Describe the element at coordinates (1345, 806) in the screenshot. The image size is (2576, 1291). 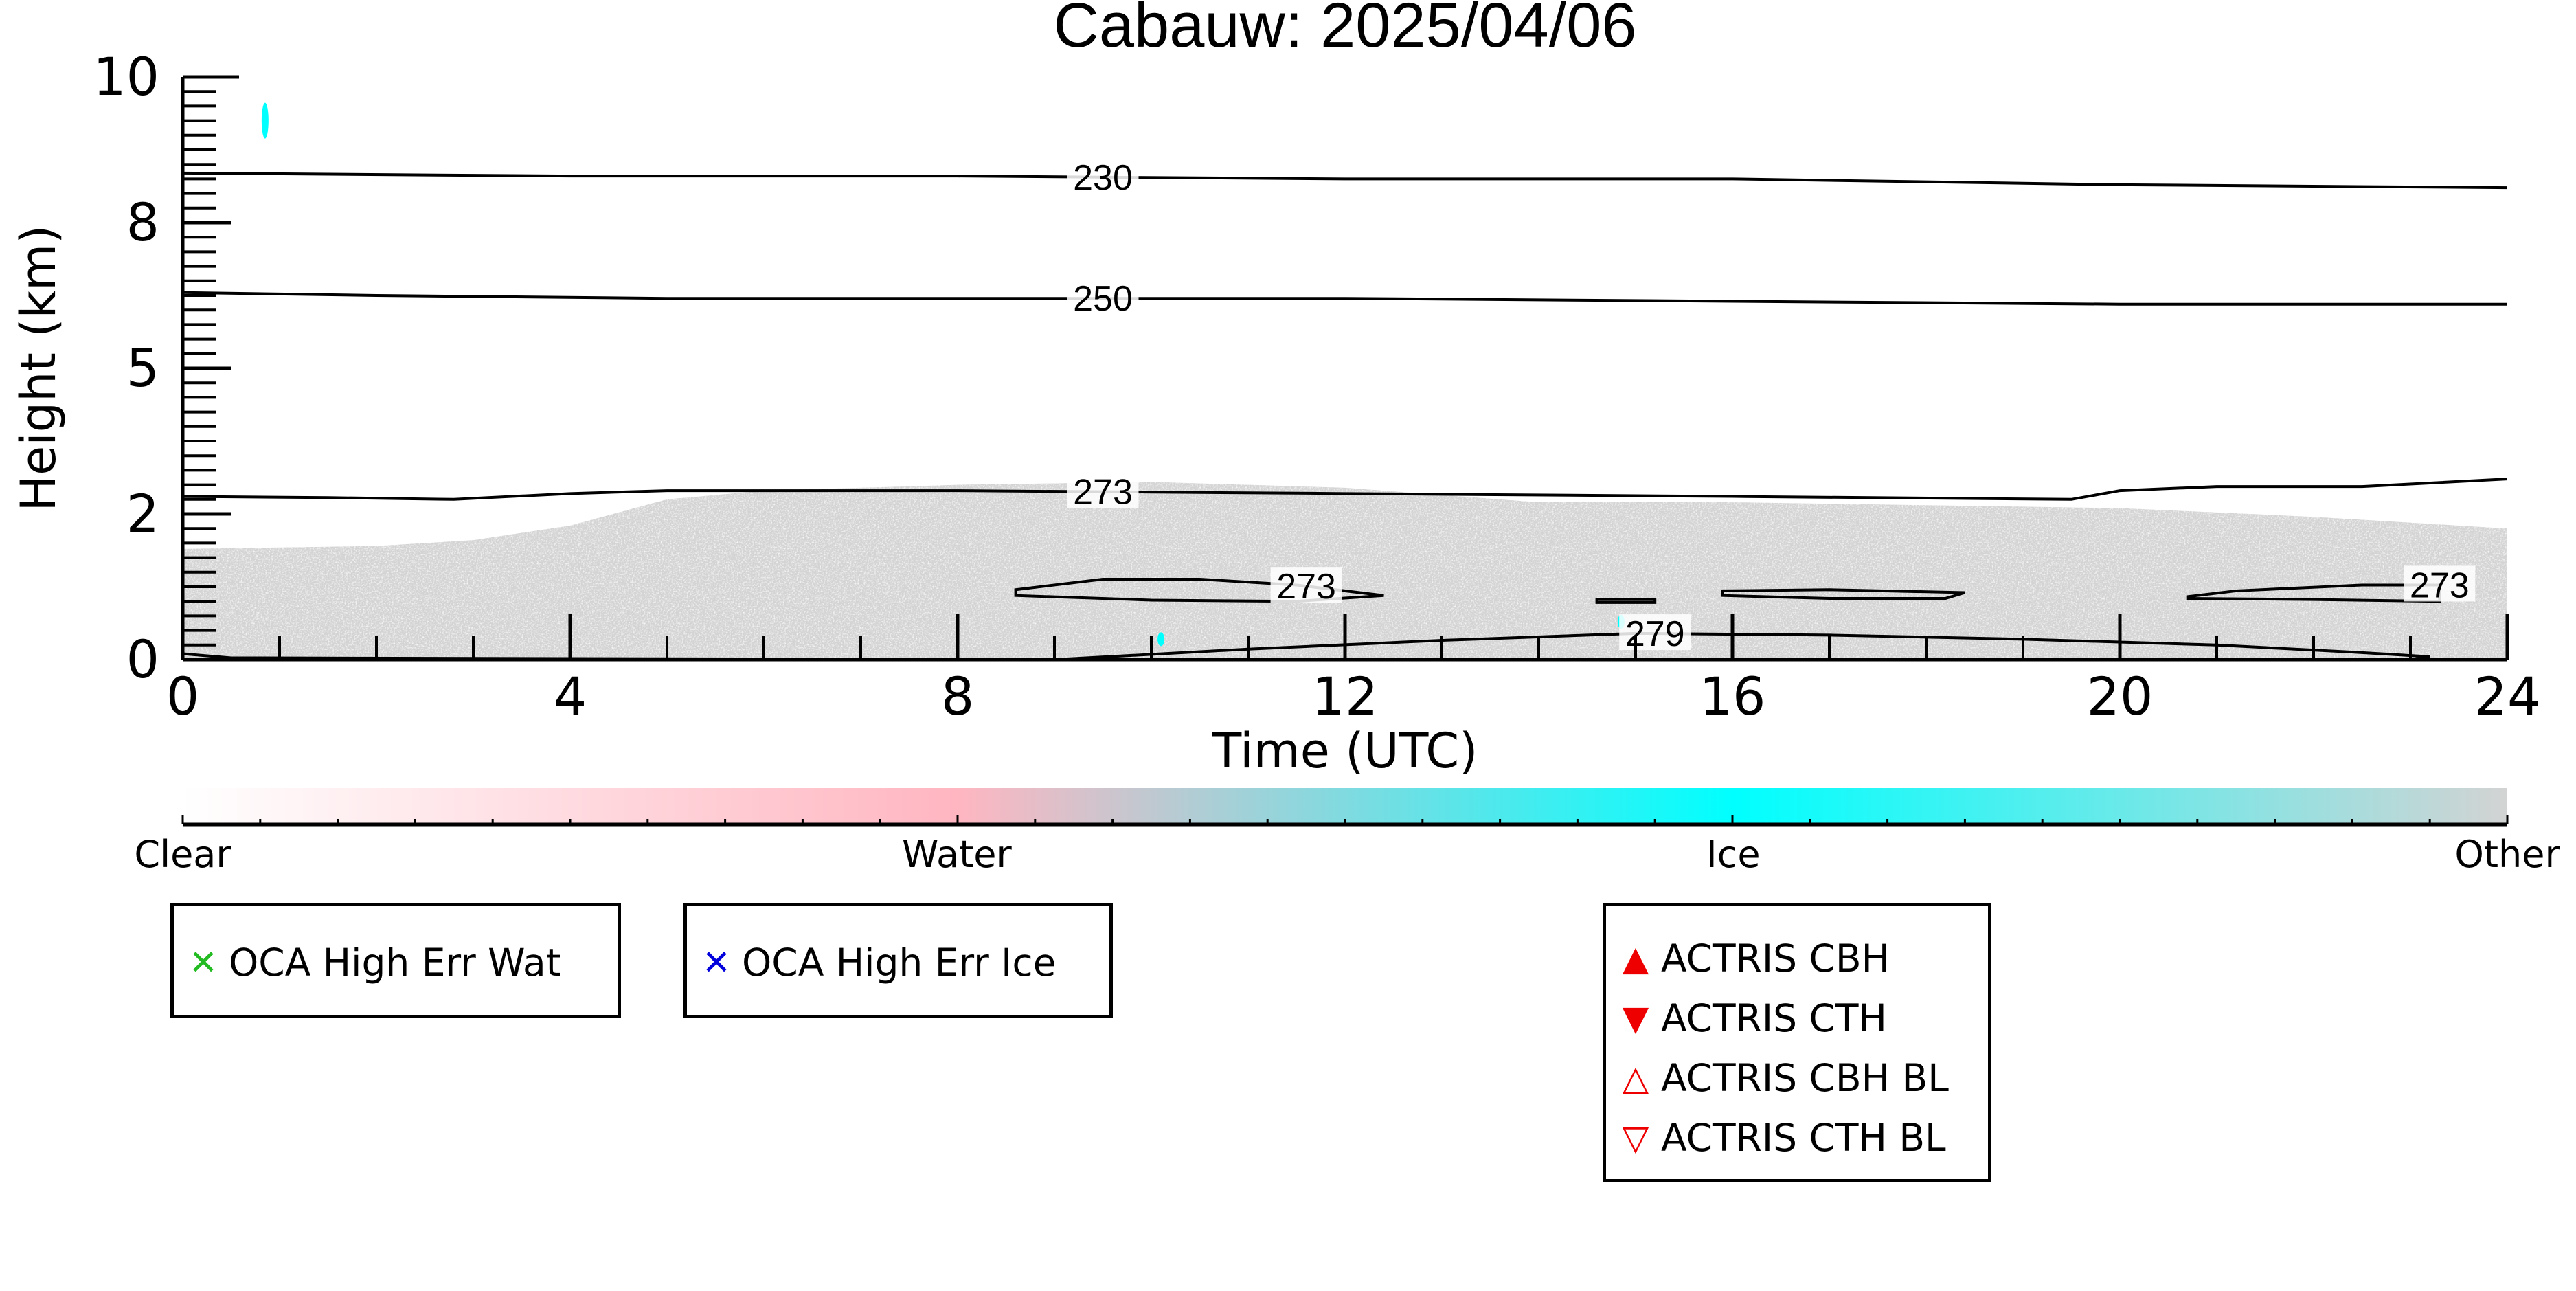
I see `colorbar-gradient` at that location.